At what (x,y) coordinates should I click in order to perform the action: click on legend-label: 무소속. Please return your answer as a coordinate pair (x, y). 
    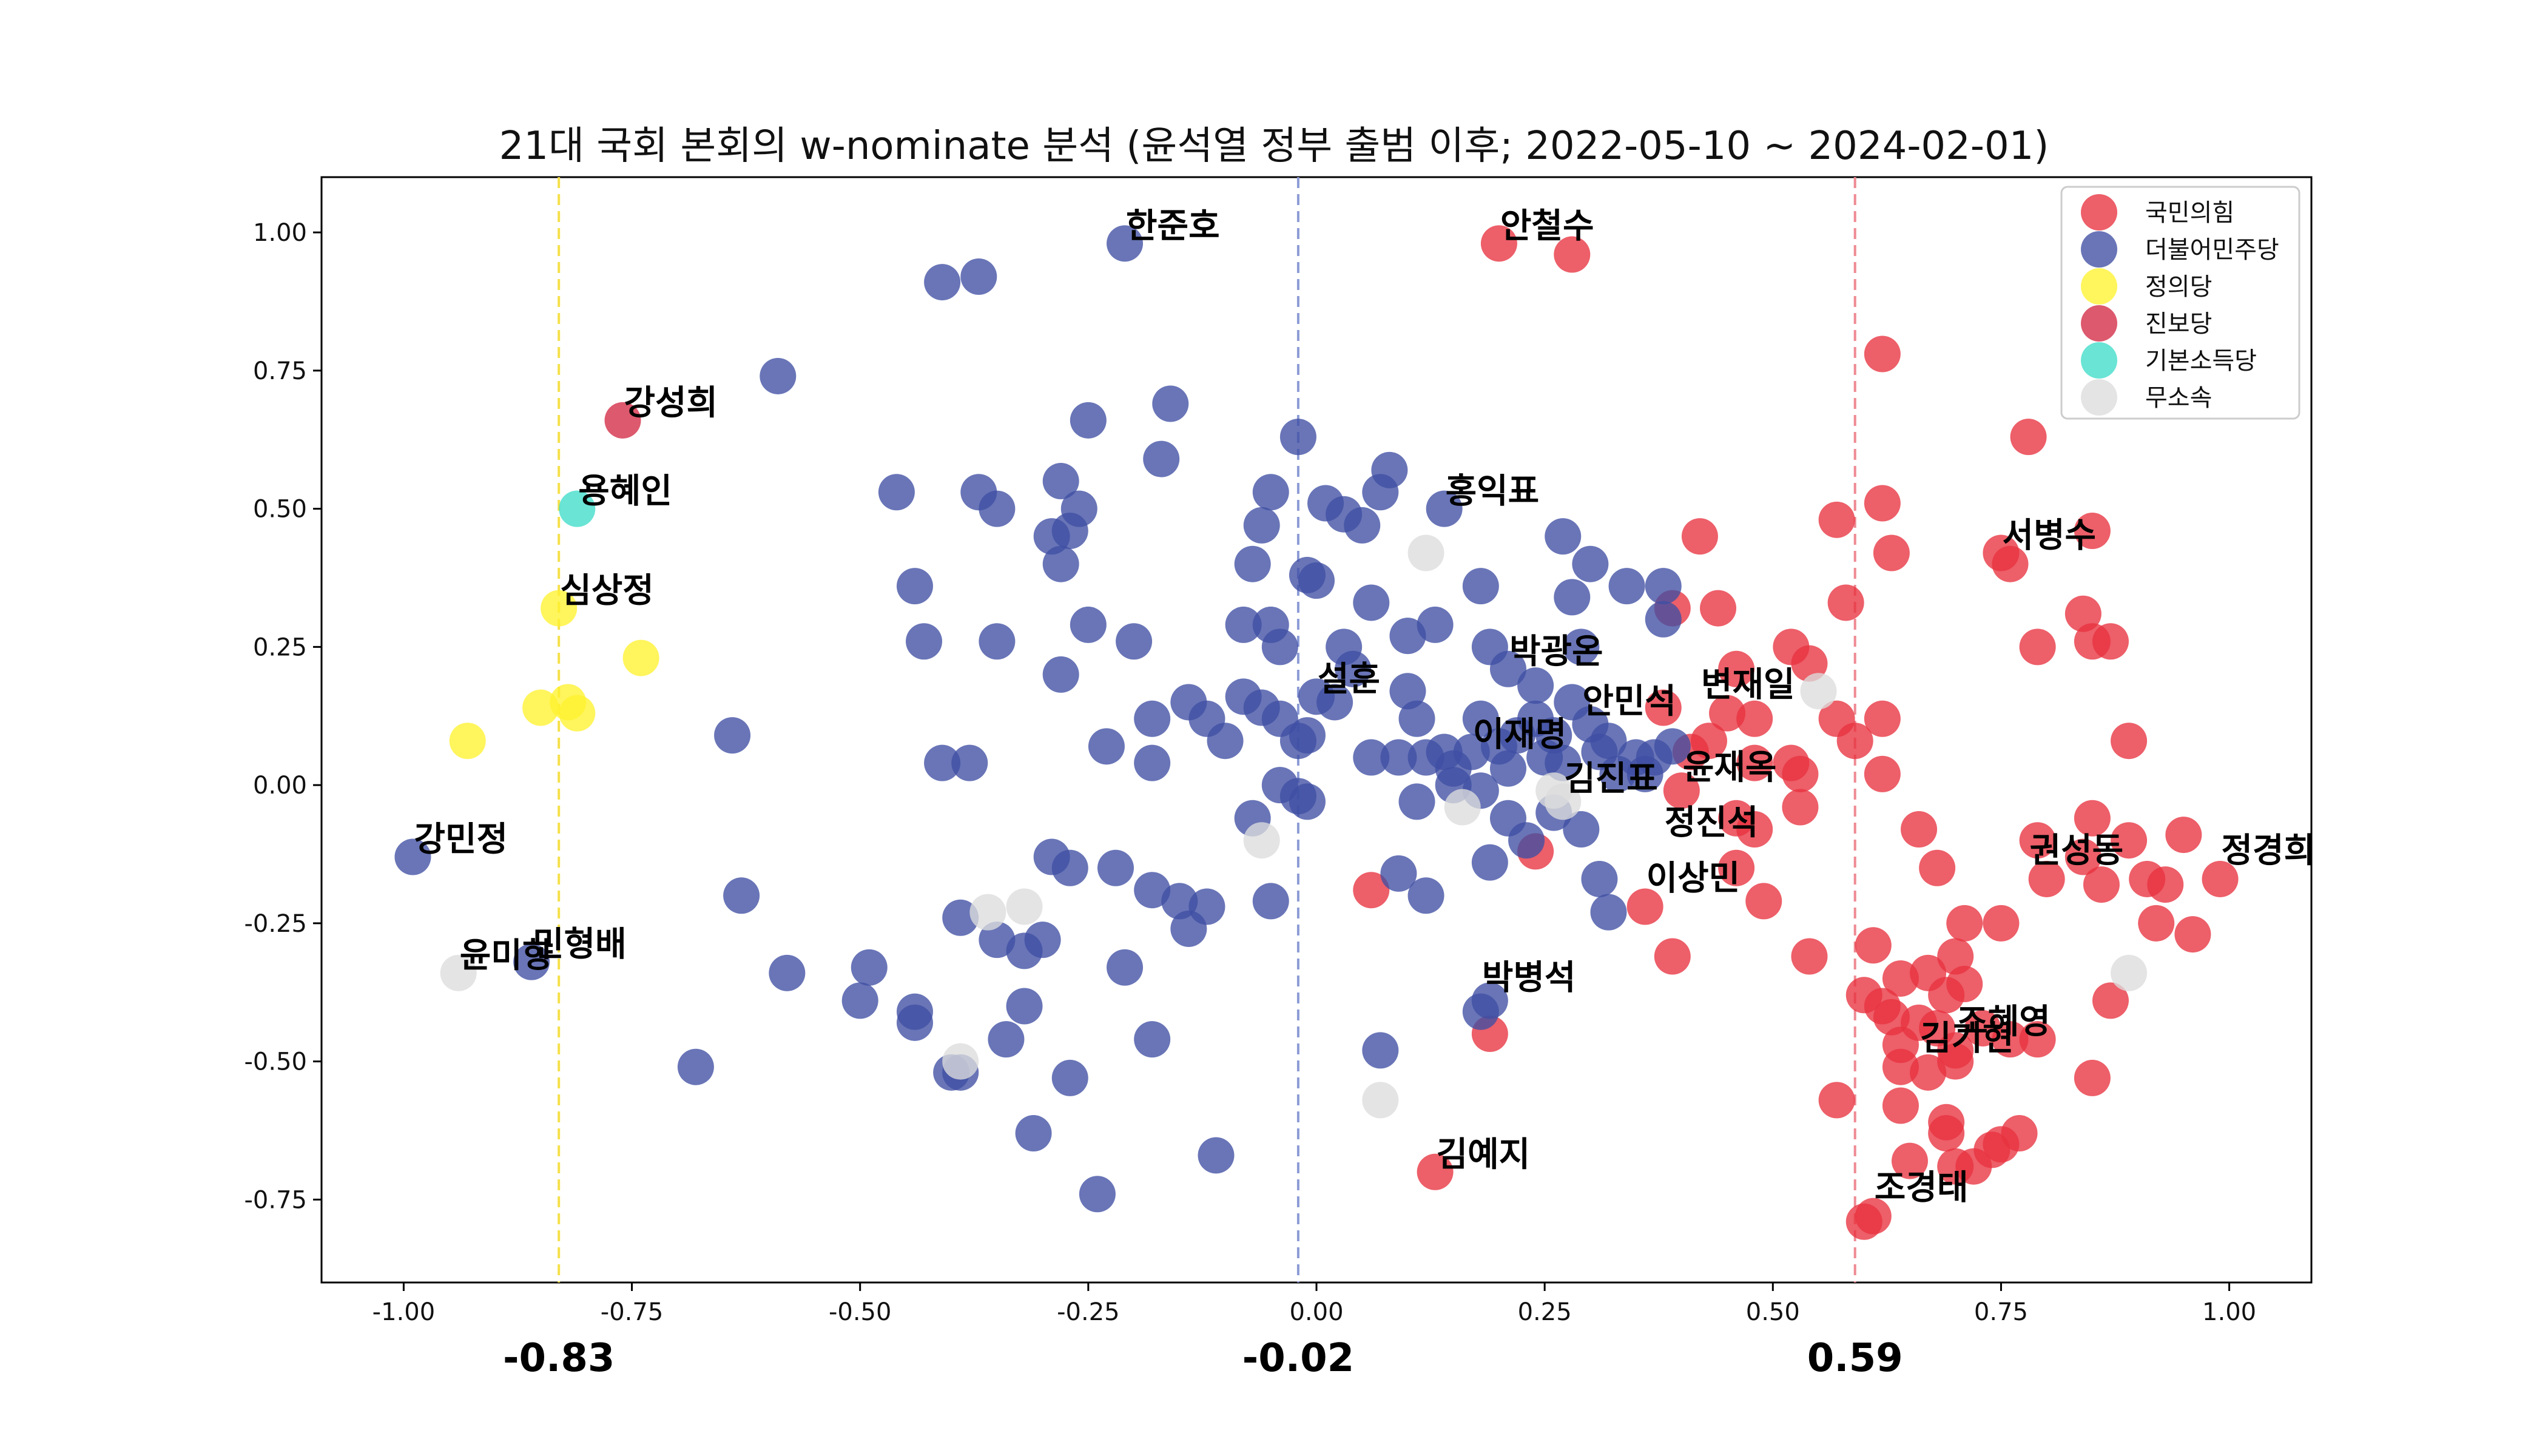
    Looking at the image, I should click on (2178, 398).